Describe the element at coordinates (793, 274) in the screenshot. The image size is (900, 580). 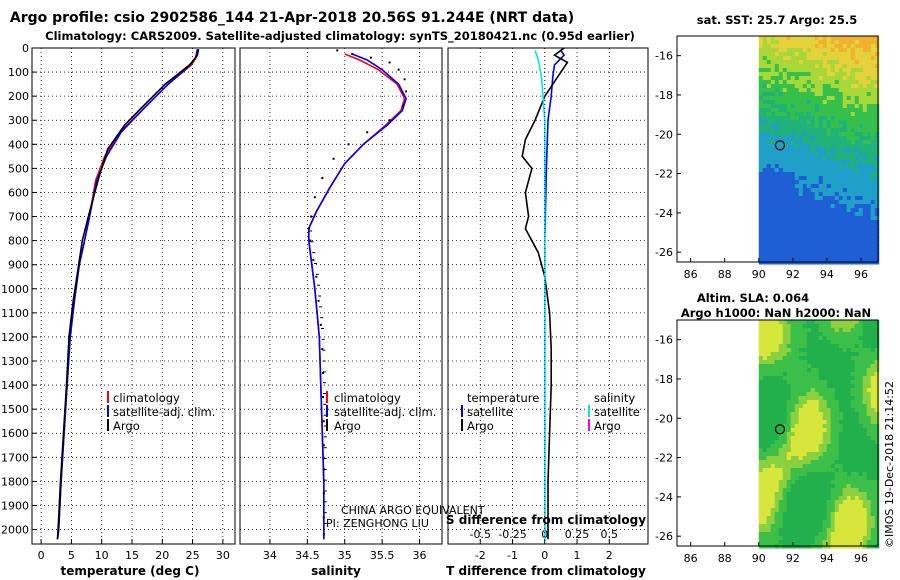
I see `map-x-tick-label: 92` at that location.